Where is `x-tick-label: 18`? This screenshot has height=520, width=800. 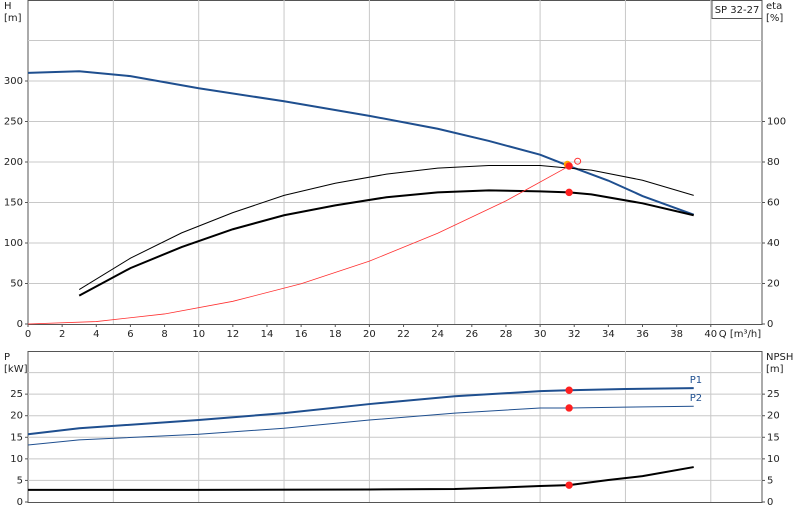
x-tick-label: 18 is located at coordinates (335, 334).